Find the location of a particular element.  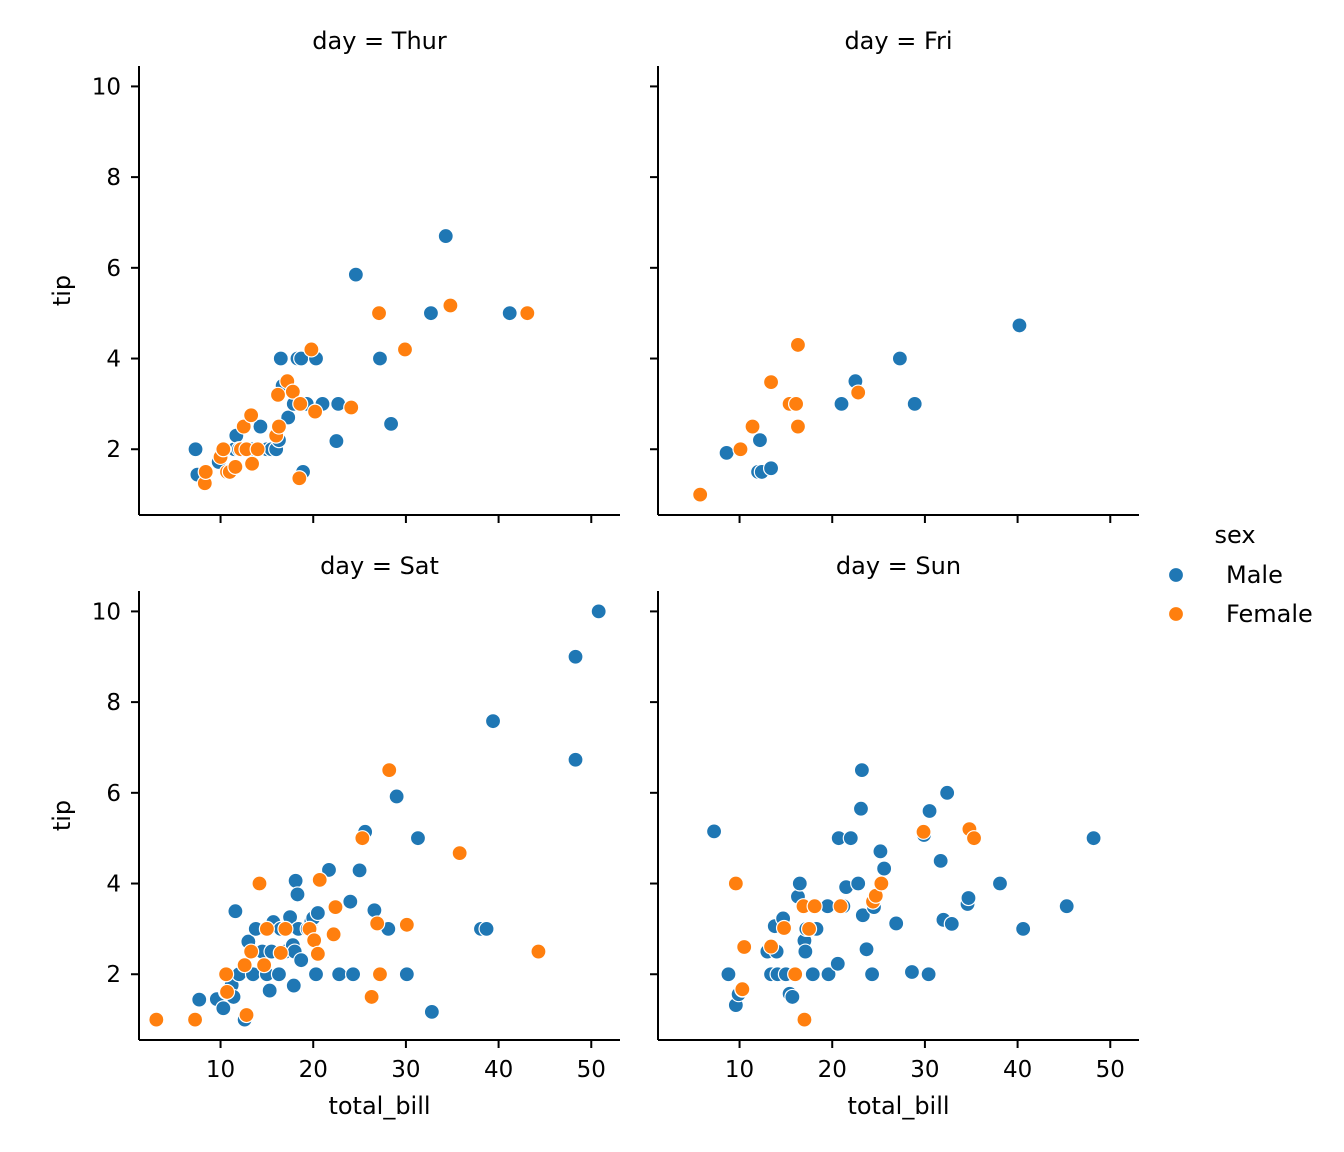

y-tick-label: 10 is located at coordinates (106, 612).